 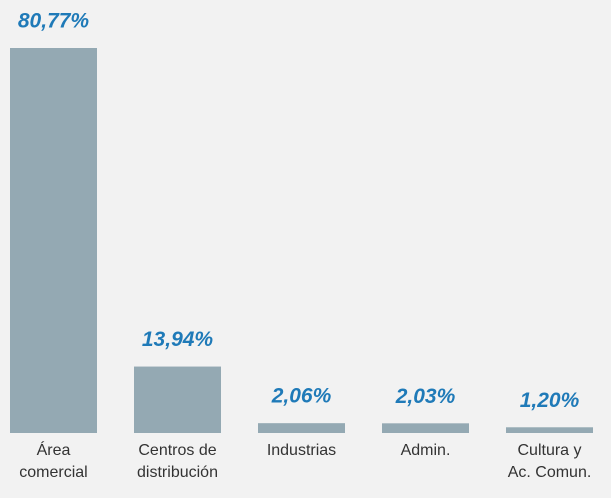 I want to click on category-label: Cultura y, so click(x=549, y=450).